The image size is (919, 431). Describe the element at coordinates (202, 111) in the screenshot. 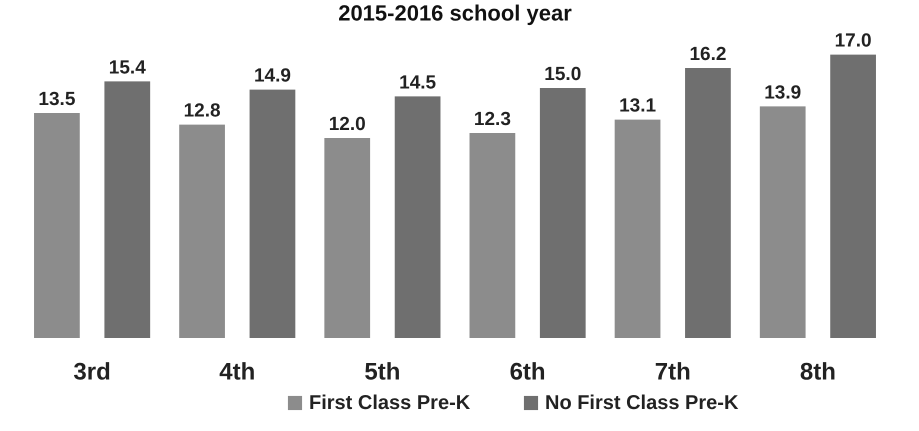

I see `data-label: 12.8` at that location.